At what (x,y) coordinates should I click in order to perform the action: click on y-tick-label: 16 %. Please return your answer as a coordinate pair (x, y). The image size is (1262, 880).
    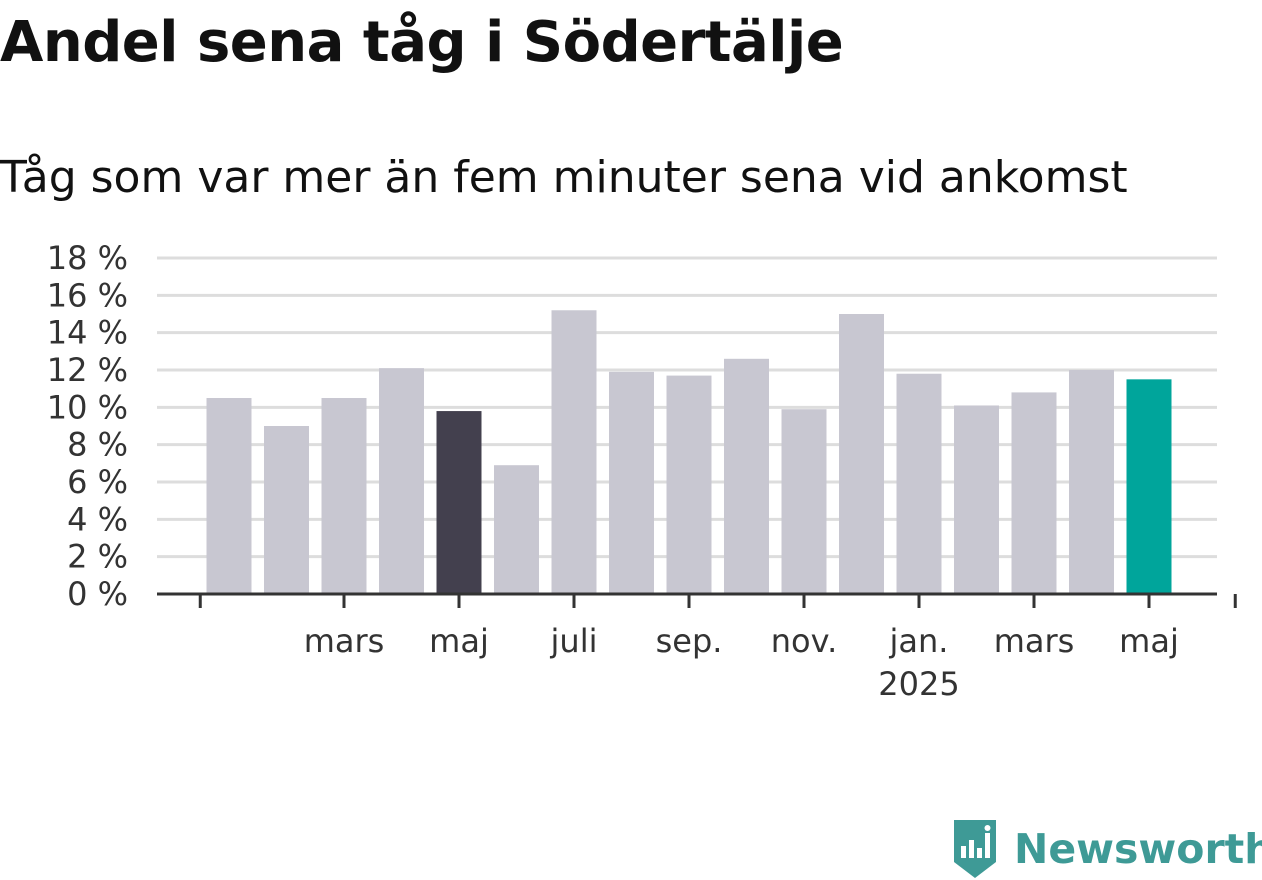
    Looking at the image, I should click on (87, 295).